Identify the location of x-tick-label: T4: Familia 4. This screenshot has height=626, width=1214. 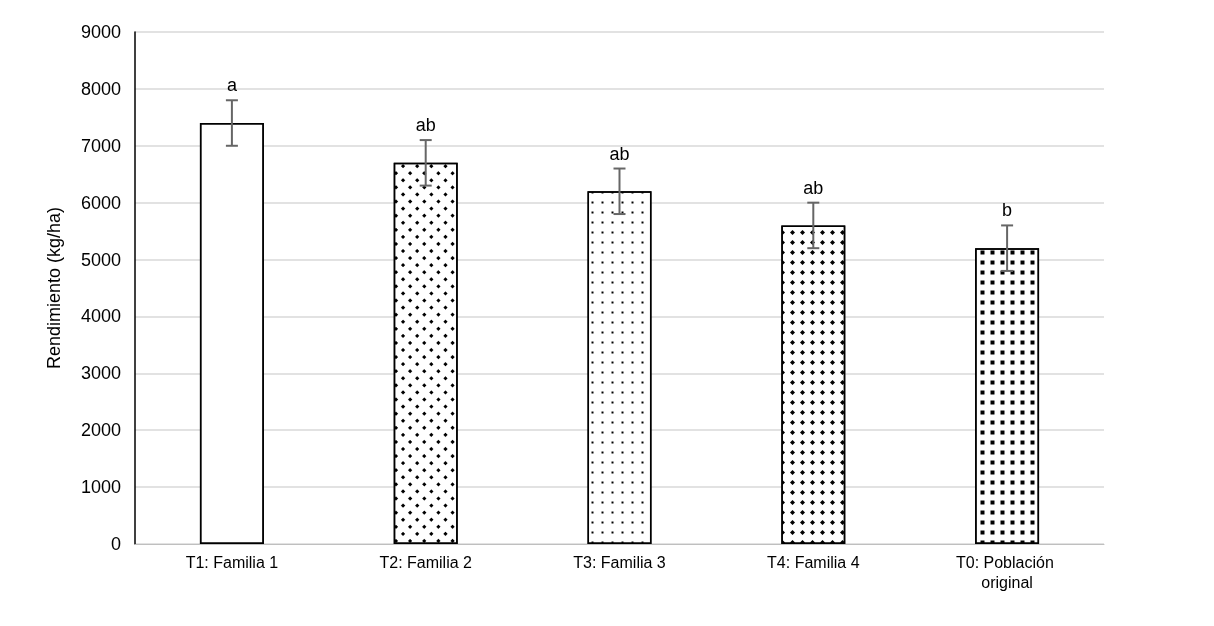
(813, 562).